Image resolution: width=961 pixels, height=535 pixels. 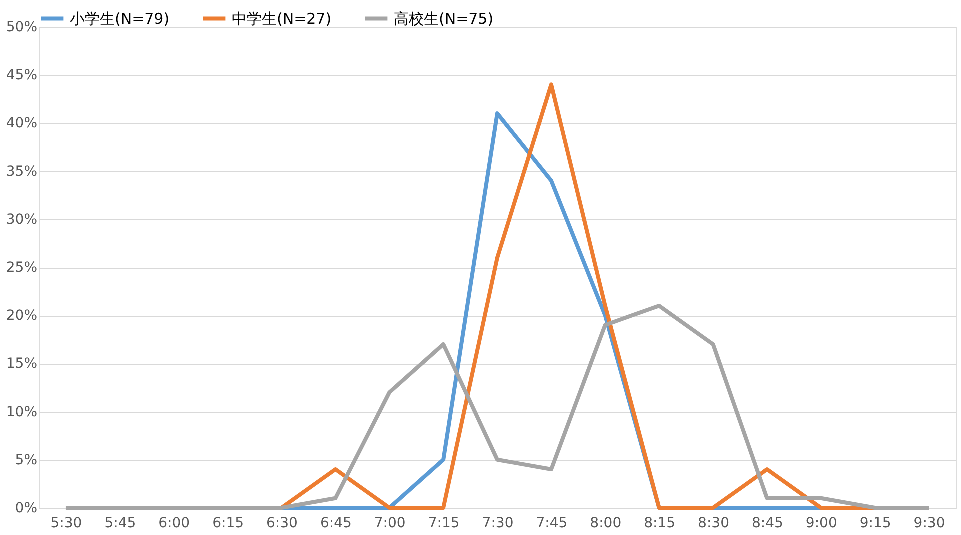 I want to click on x-tick-label: 6:15, so click(x=228, y=524).